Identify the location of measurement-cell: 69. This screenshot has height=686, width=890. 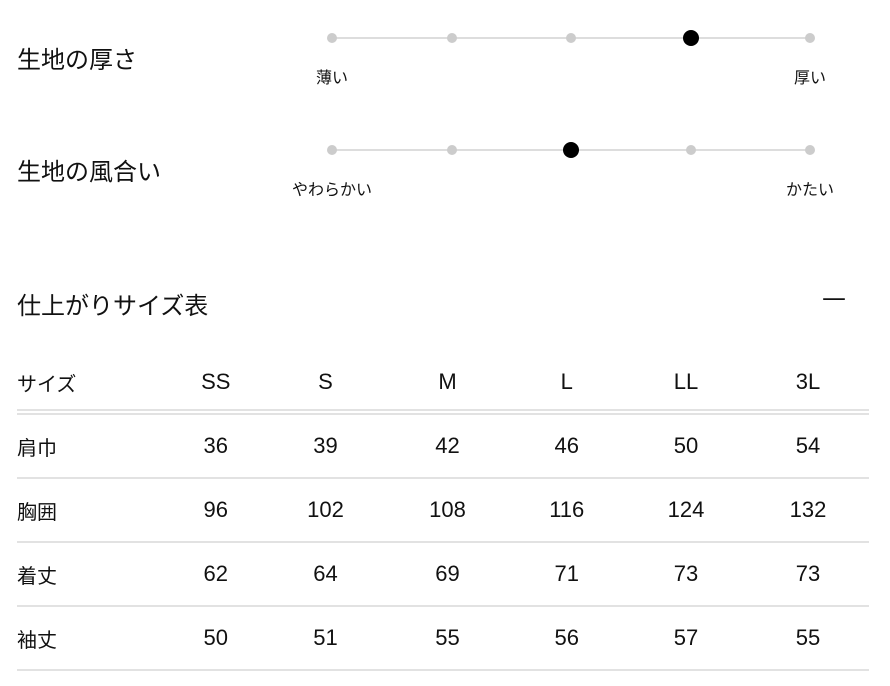
(447, 573).